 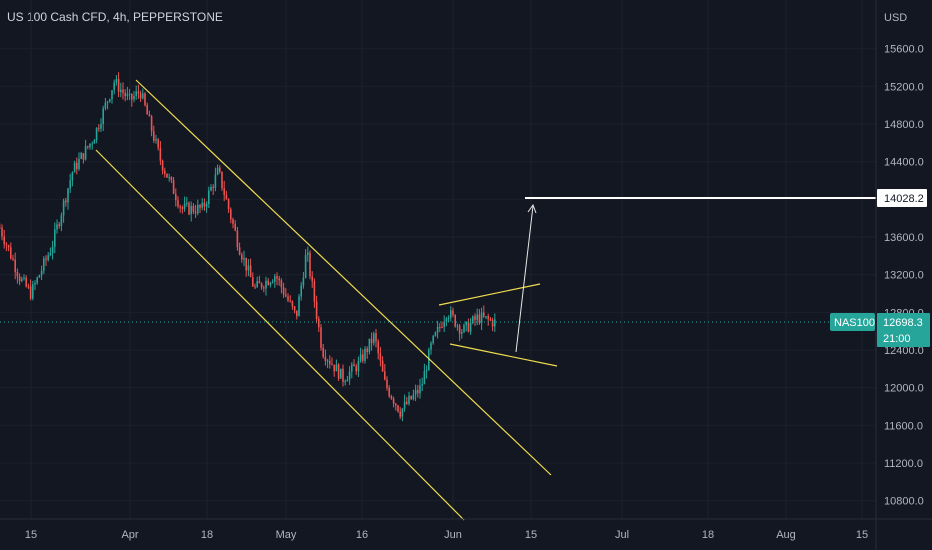 What do you see at coordinates (115, 17) in the screenshot?
I see `chart-title: US 100 Cash CFD, 4h, PEPPERSTONE` at bounding box center [115, 17].